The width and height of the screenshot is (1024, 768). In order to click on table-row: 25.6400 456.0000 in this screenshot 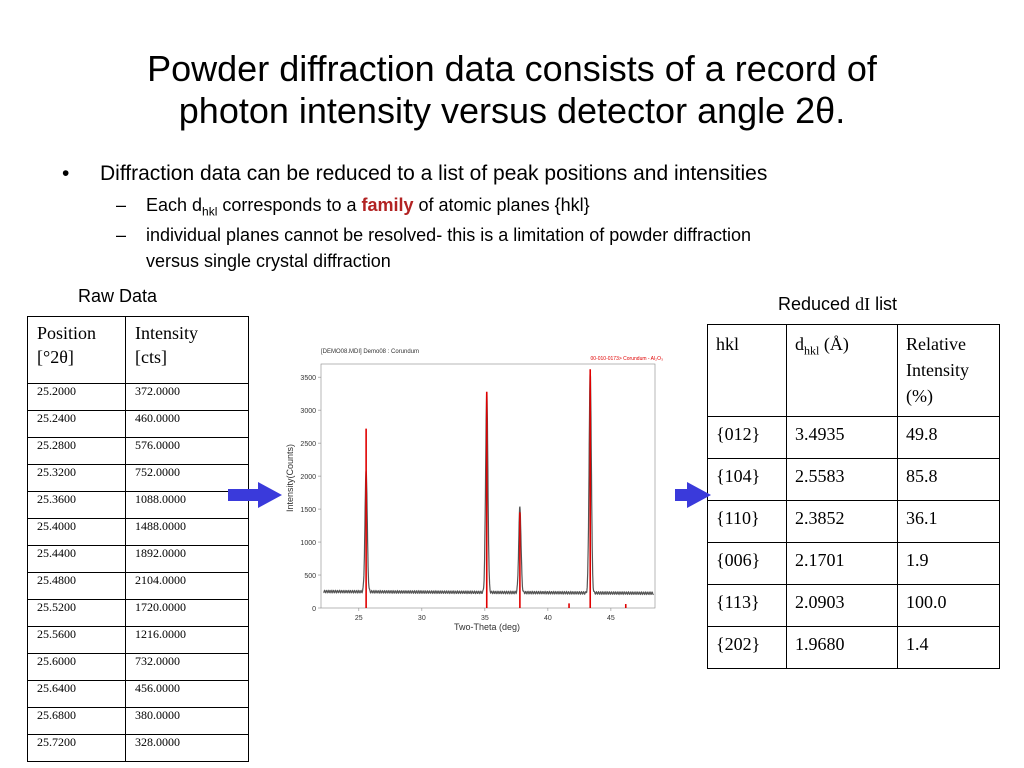, I will do `click(138, 694)`.